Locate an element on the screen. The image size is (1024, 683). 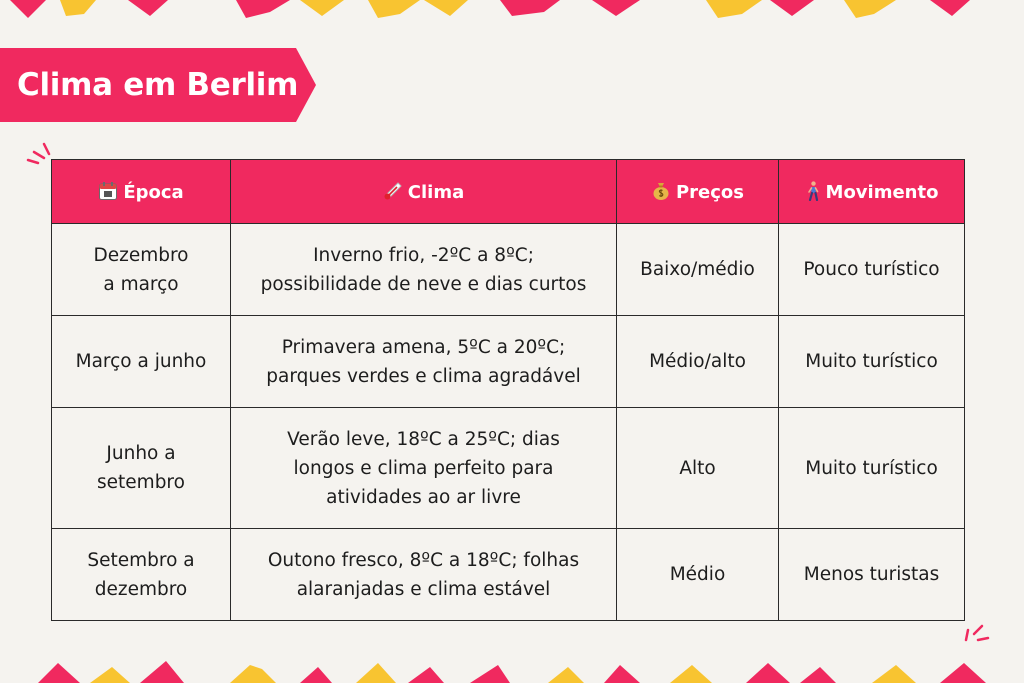
decorative-bottom-strokes is located at coordinates (512, 672).